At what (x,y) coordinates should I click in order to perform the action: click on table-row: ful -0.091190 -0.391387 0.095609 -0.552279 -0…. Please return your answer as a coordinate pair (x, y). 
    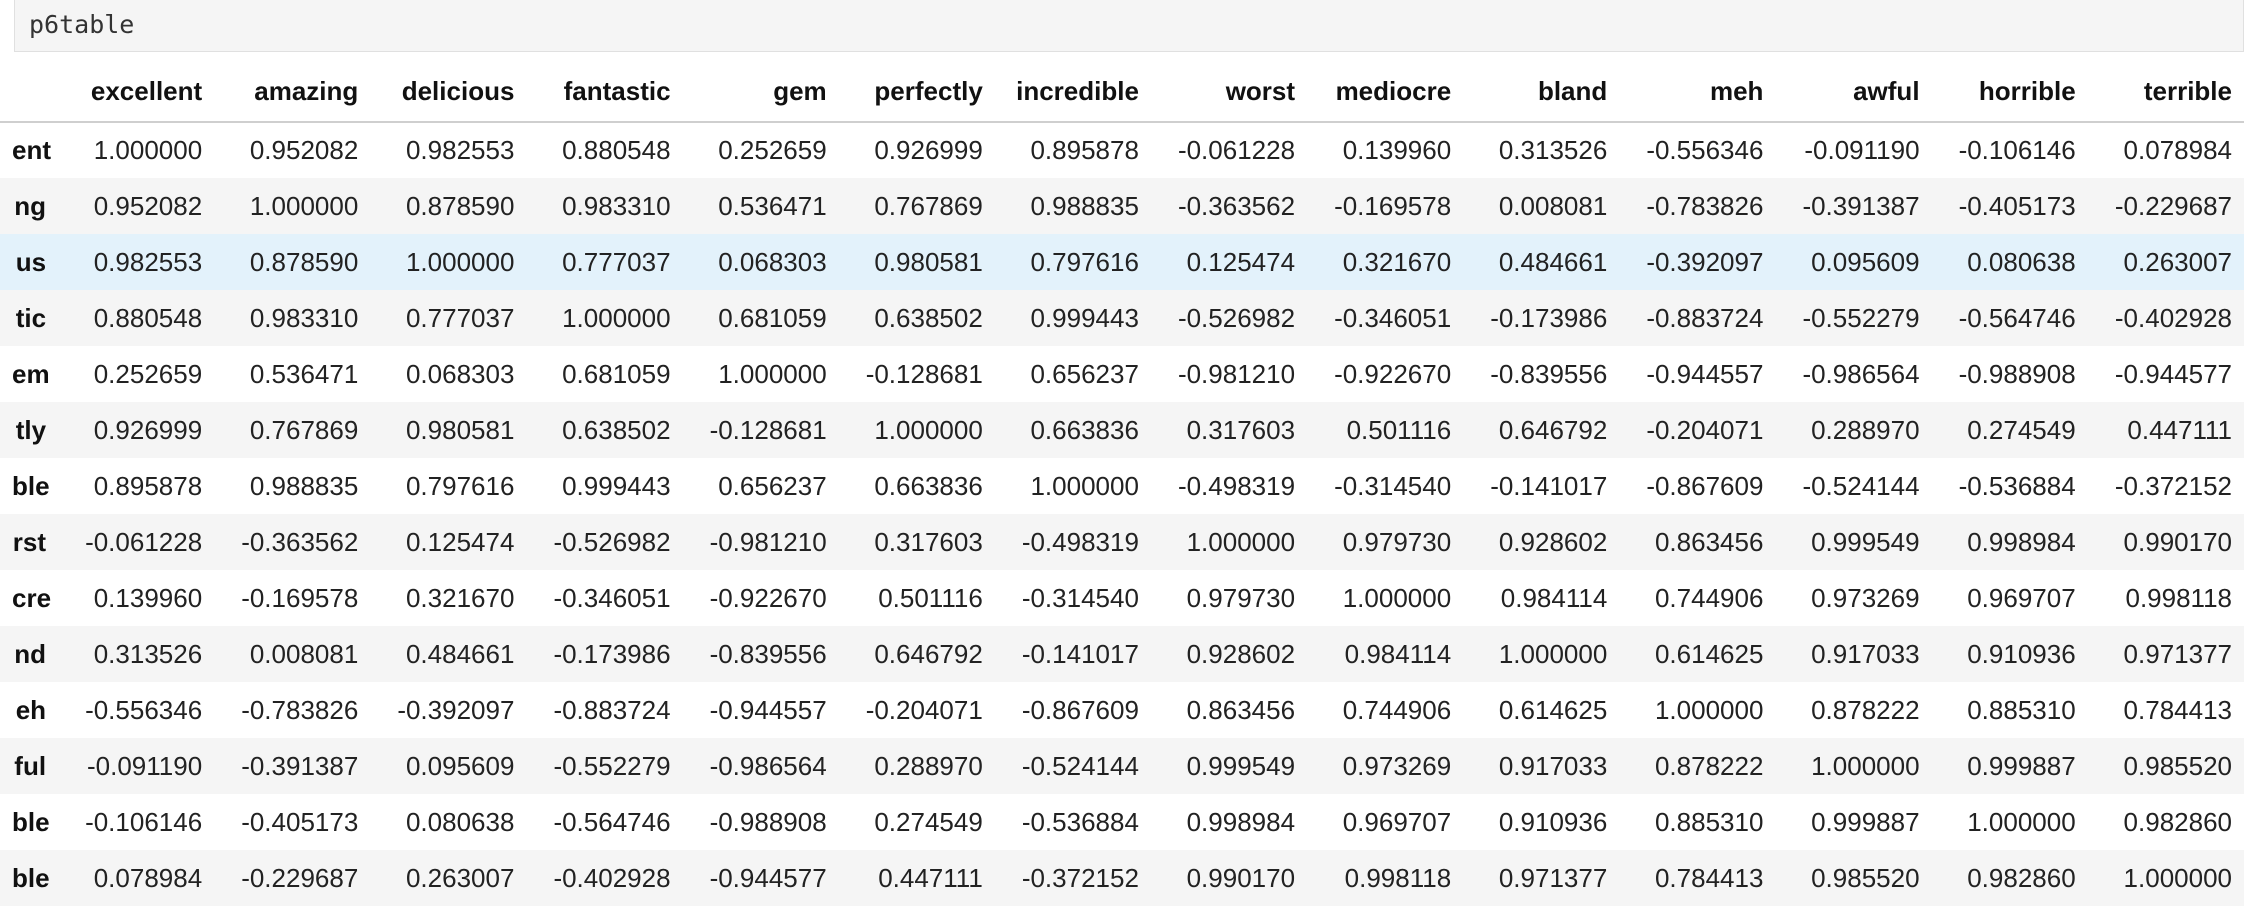
    Looking at the image, I should click on (1122, 766).